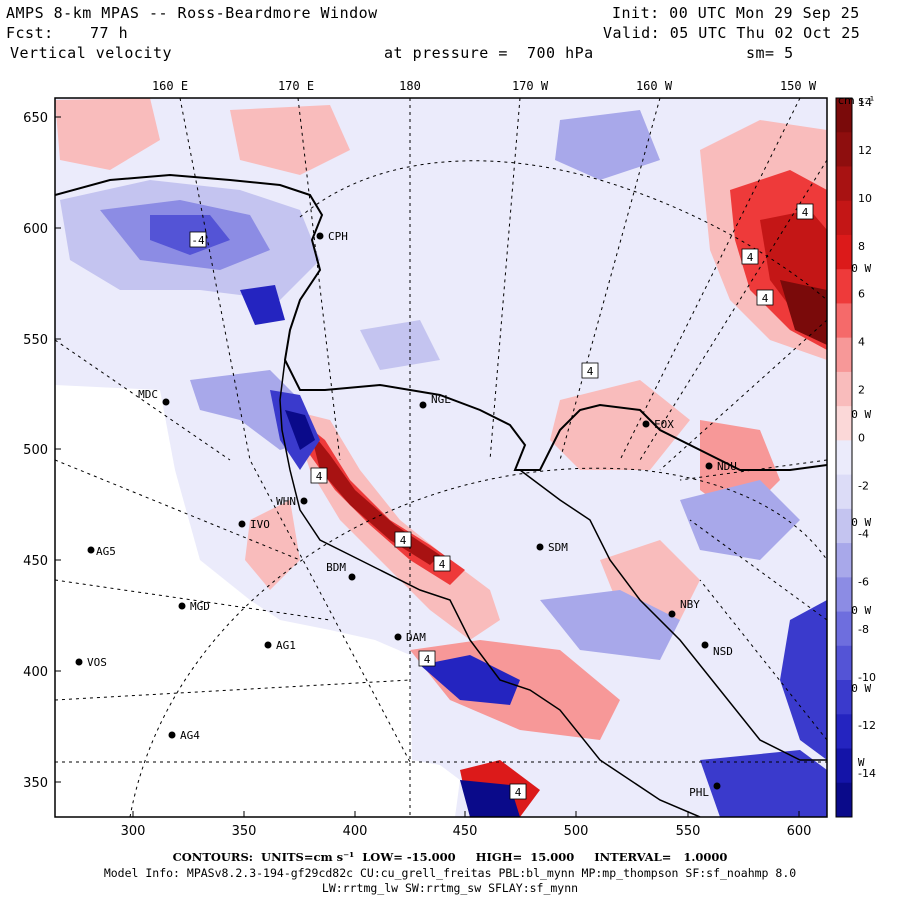  What do you see at coordinates (798, 86) in the screenshot?
I see `longitude-label: 150 W` at bounding box center [798, 86].